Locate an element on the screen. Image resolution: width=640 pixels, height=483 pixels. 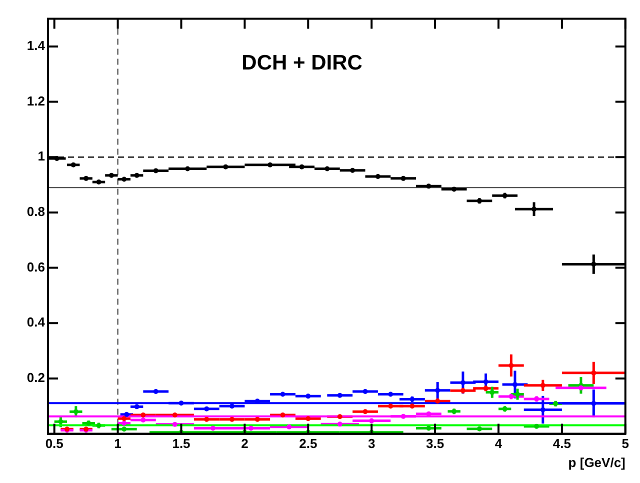
x-tick-label: 1 is located at coordinates (118, 444).